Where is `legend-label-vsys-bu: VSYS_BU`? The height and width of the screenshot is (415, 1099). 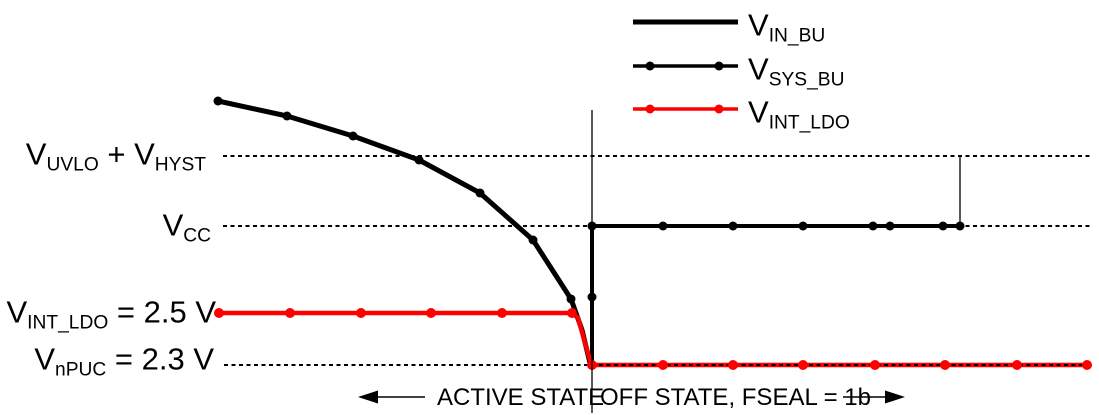 legend-label-vsys-bu: VSYS_BU is located at coordinates (796, 71).